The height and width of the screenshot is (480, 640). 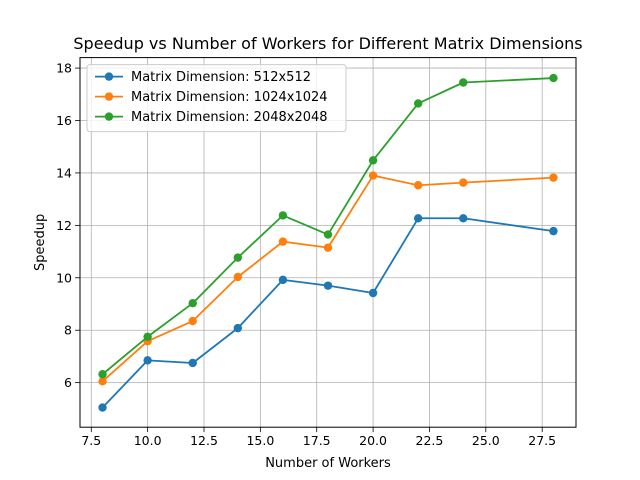 I want to click on legend-box, so click(x=216, y=98).